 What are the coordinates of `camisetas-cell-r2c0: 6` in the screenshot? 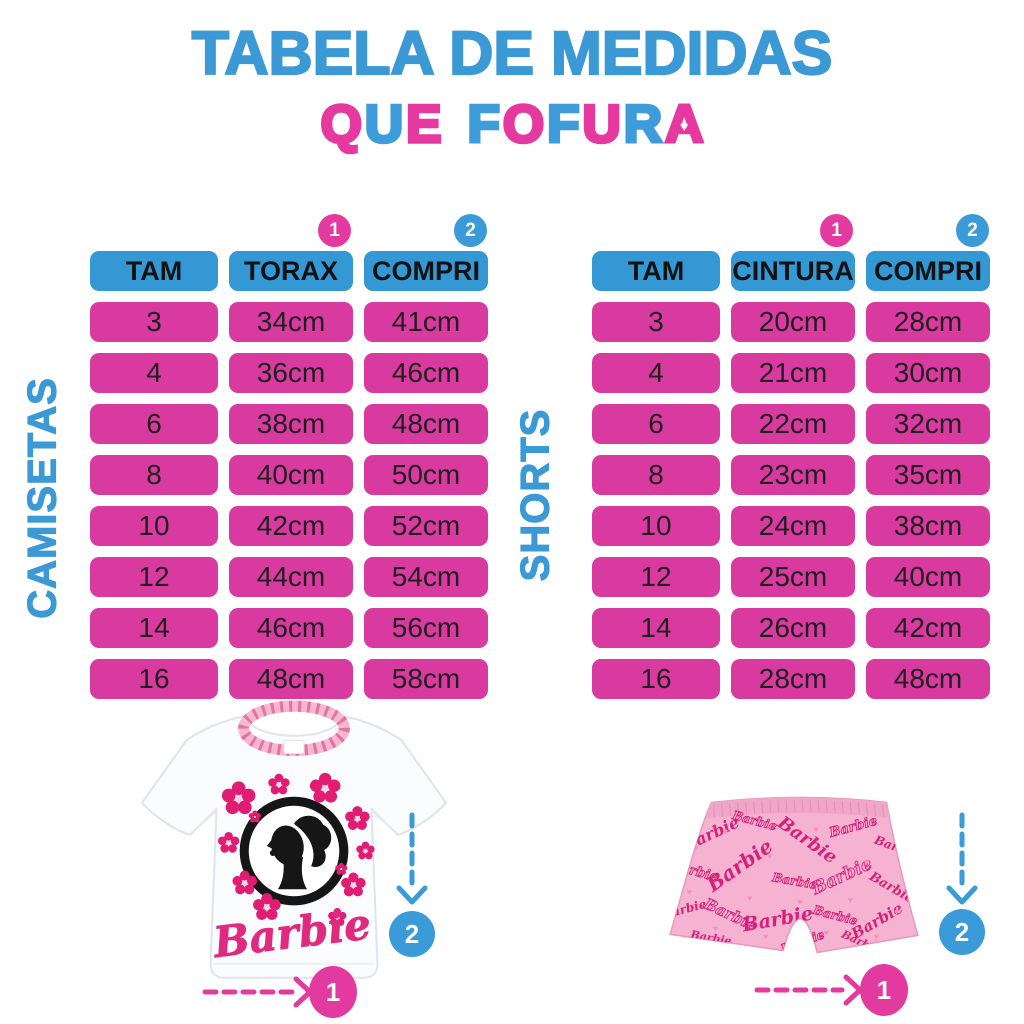 It's located at (154, 424).